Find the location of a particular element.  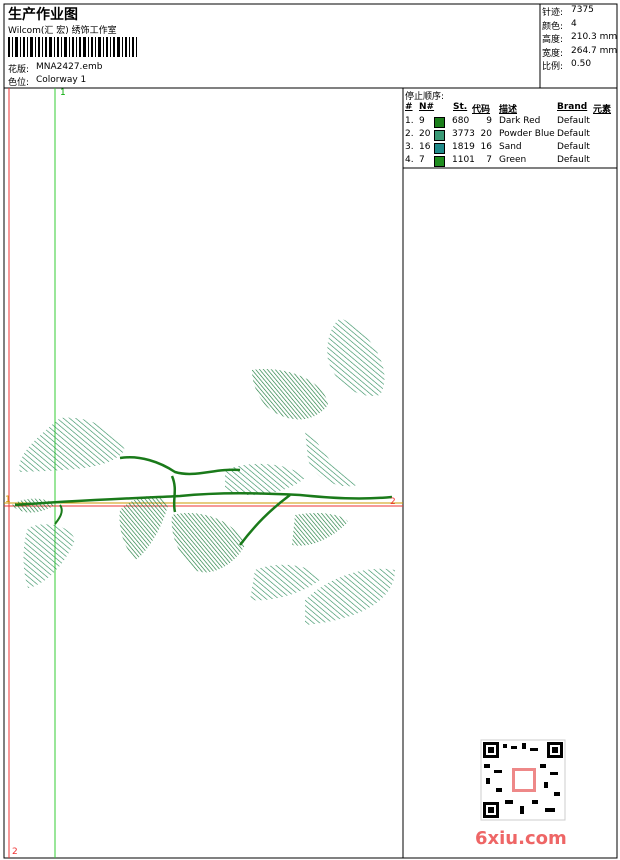

qr-code is located at coordinates (523, 780).